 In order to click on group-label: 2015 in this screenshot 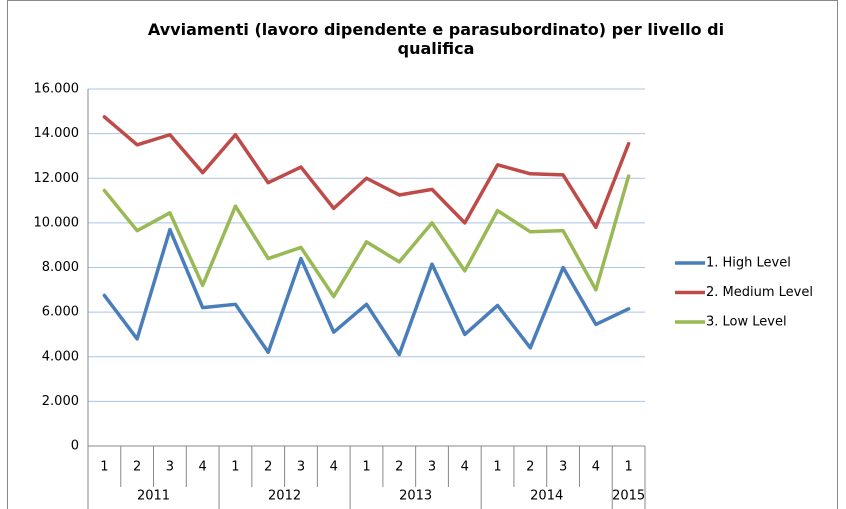, I will do `click(628, 496)`.